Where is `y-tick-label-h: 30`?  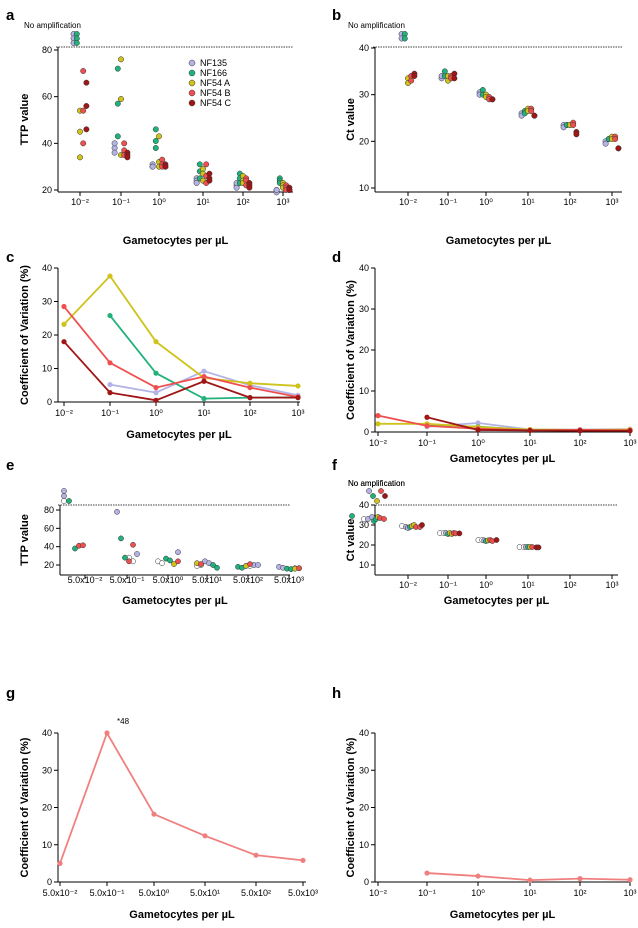 y-tick-label-h: 30 is located at coordinates (364, 770).